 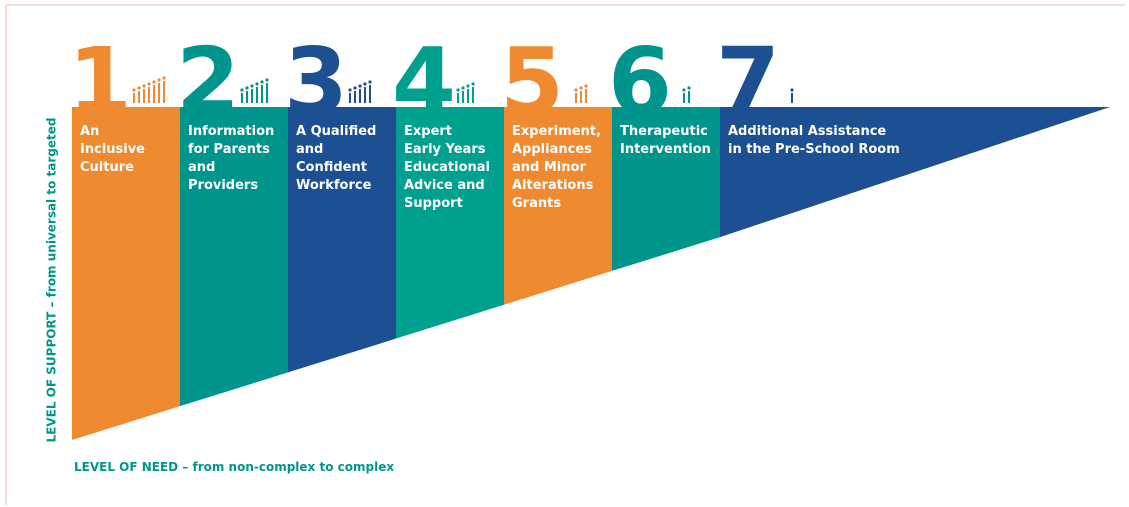 I want to click on step-label: Workforce, so click(x=334, y=185).